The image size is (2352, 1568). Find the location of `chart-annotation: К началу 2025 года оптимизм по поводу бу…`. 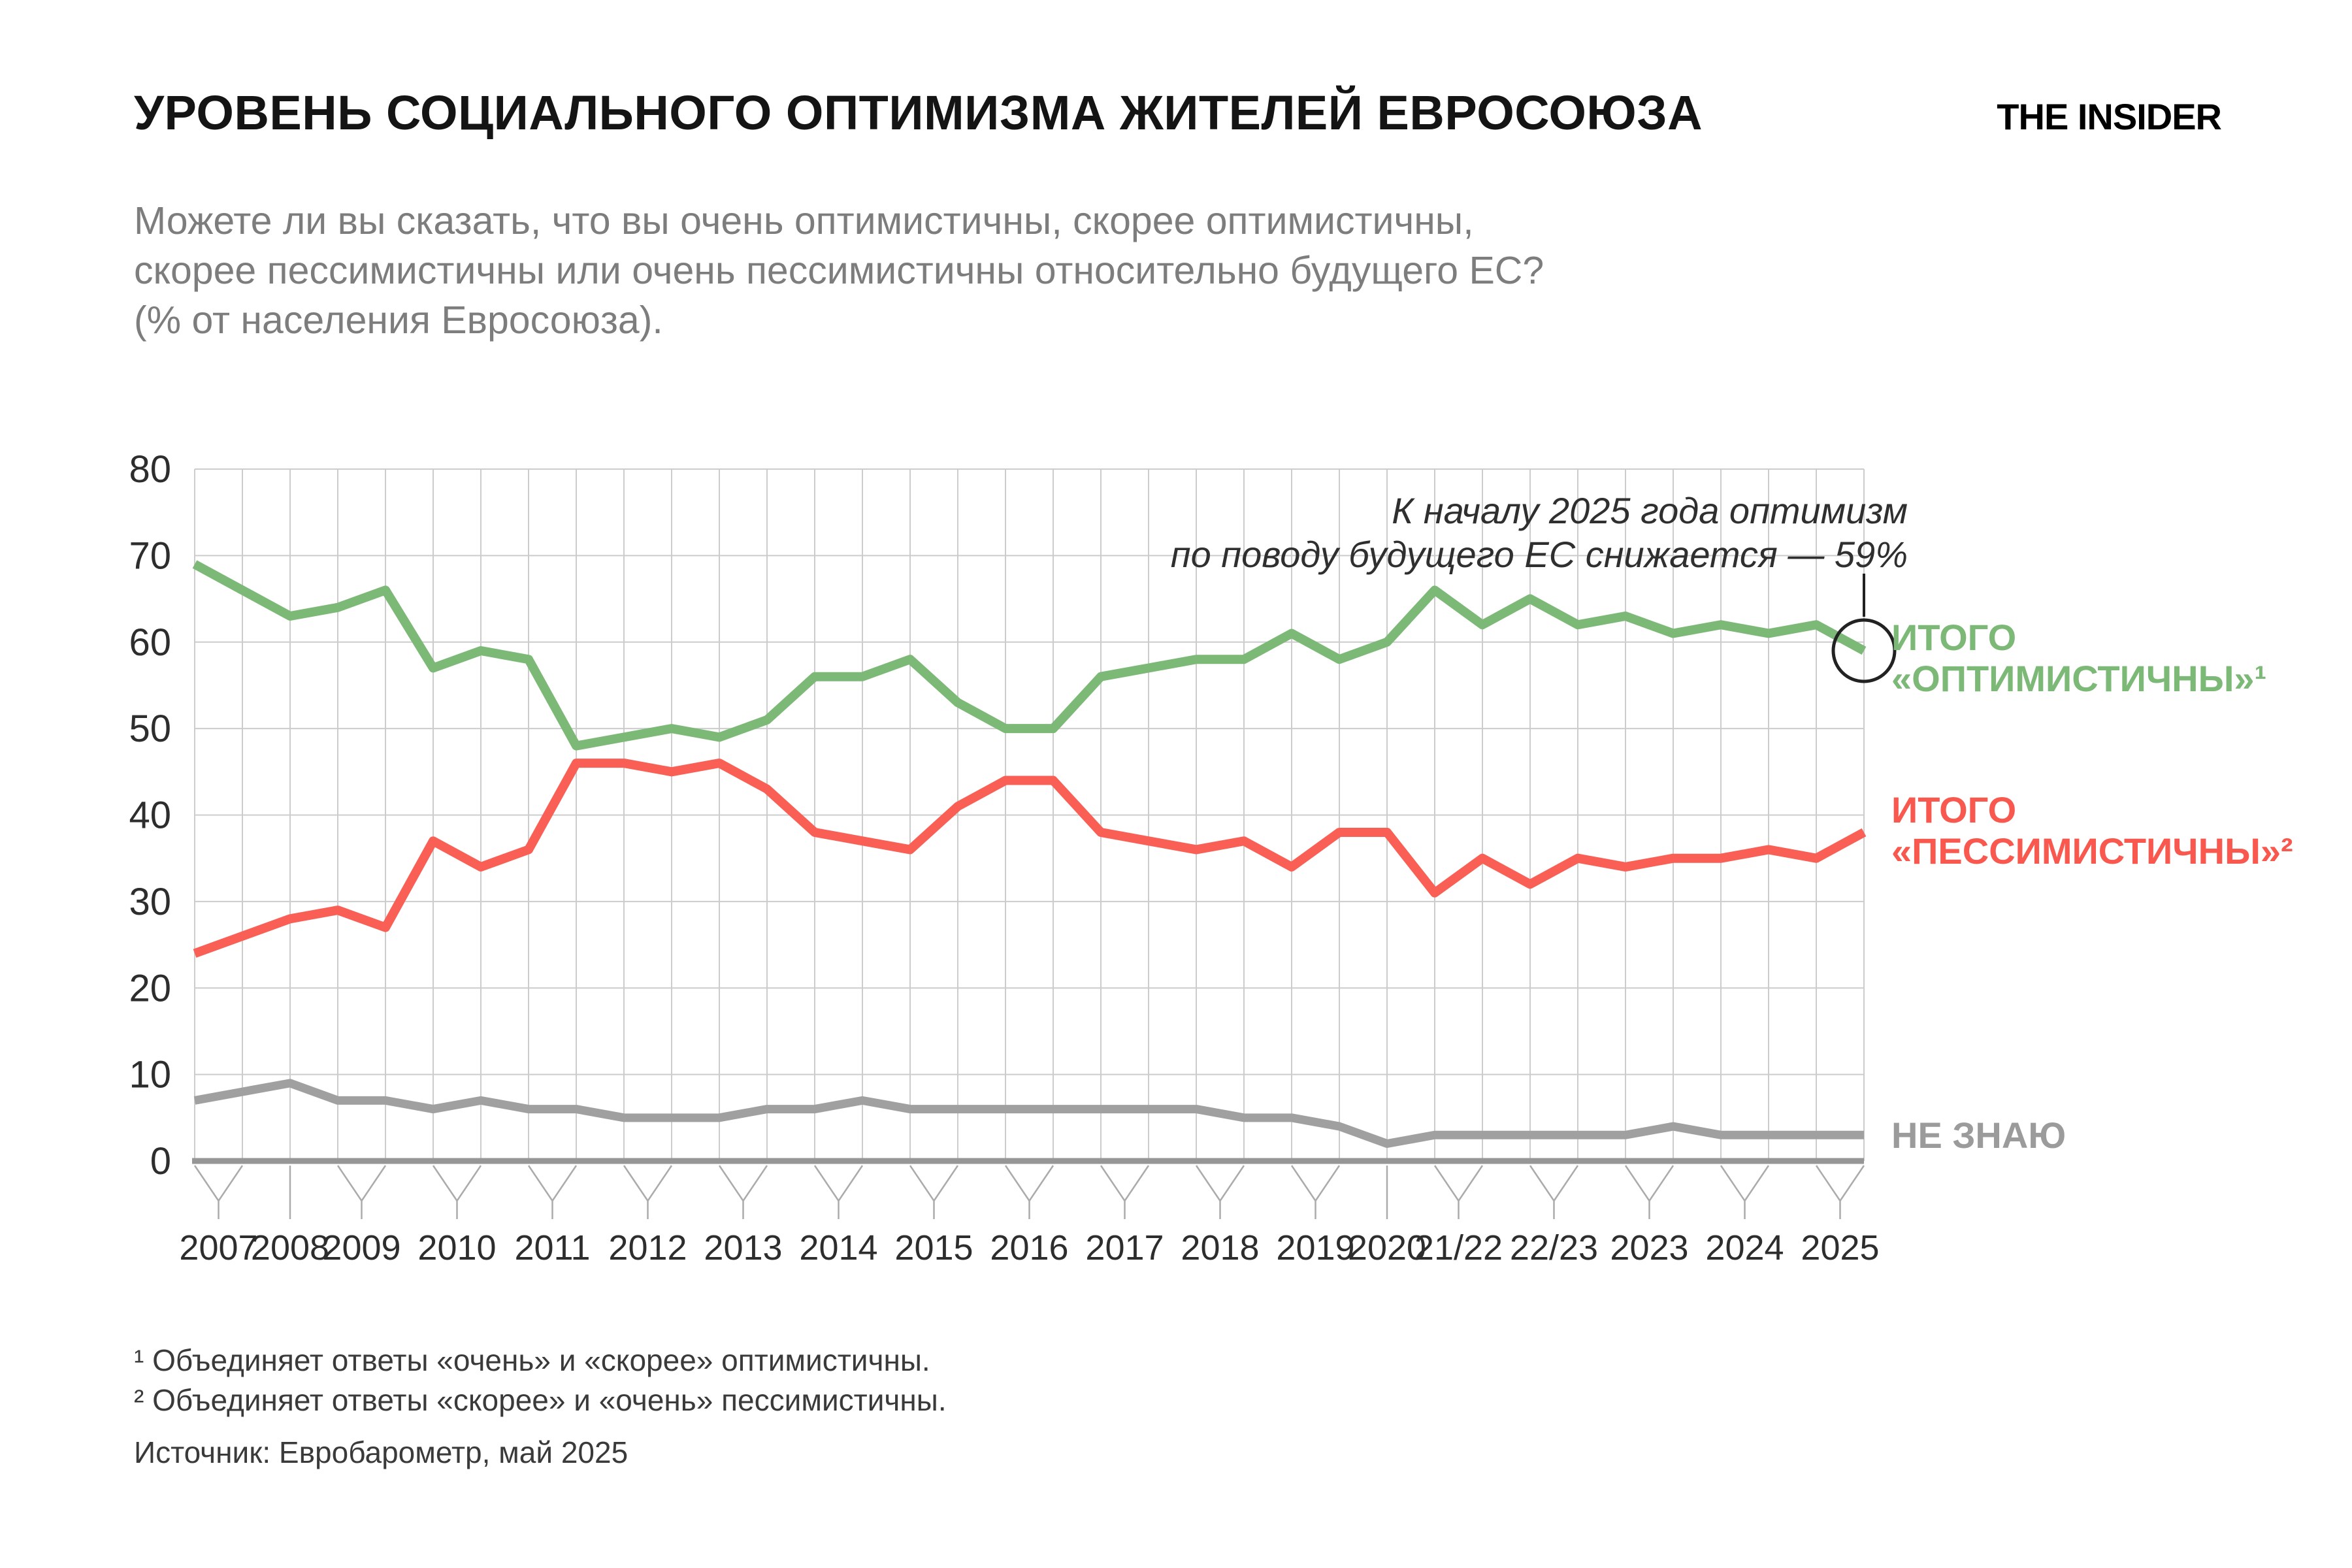

chart-annotation: К началу 2025 года оптимизм по поводу бу… is located at coordinates (1539, 532).